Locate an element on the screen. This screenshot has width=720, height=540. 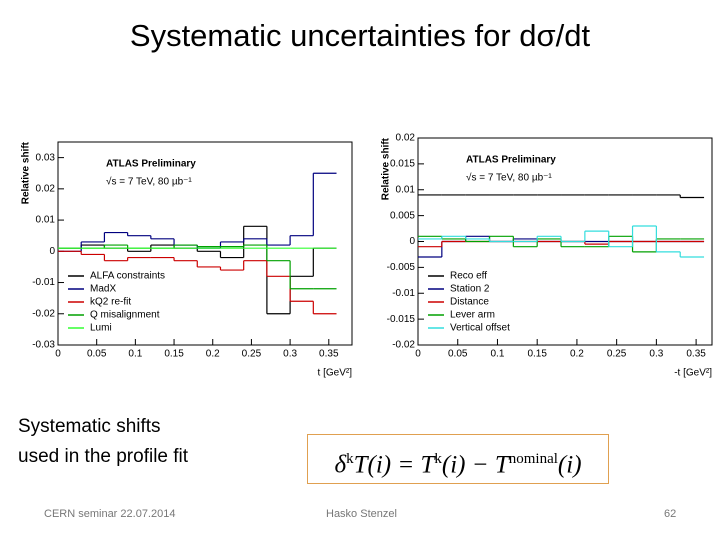
formula-part: (i) − T is located at coordinates (475, 465).